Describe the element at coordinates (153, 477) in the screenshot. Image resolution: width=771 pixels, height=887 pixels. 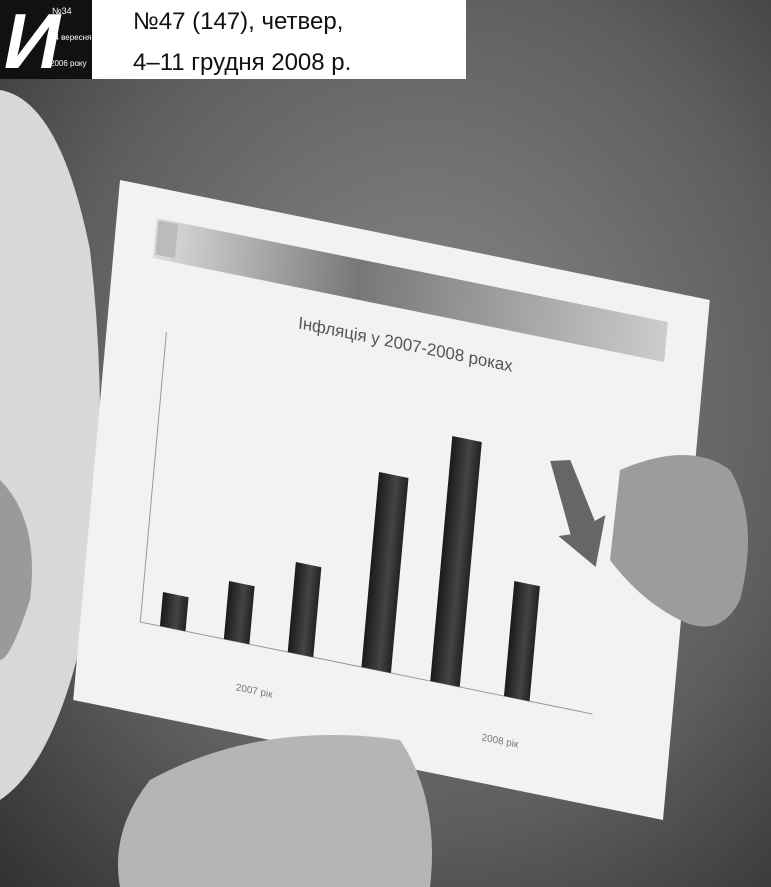
I see `paper-axis` at that location.